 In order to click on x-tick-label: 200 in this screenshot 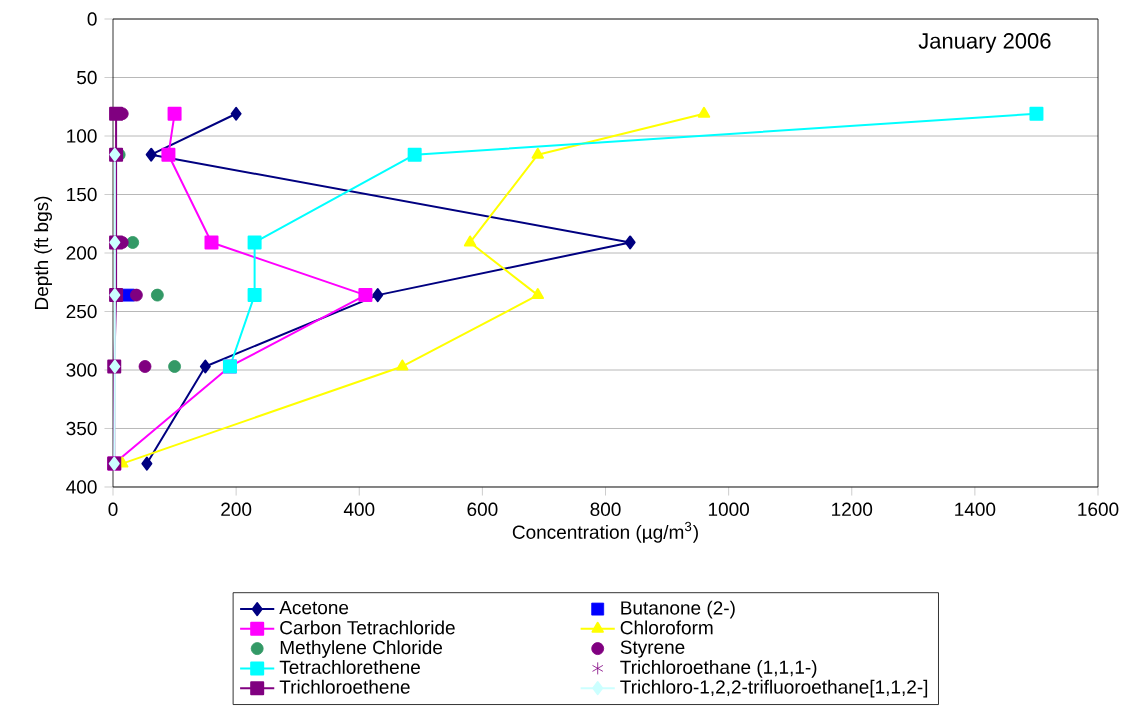, I will do `click(236, 509)`.